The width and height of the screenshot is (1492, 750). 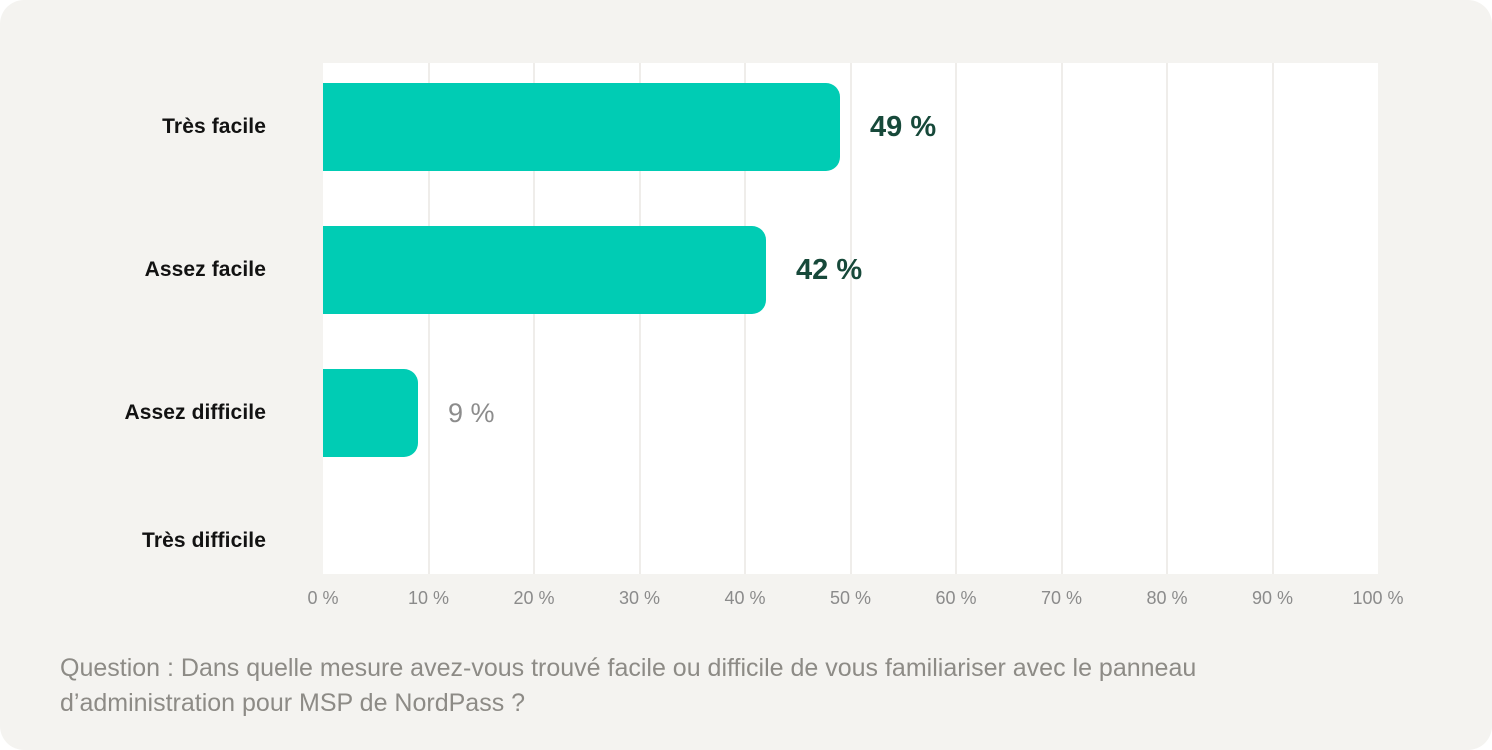 What do you see at coordinates (195, 412) in the screenshot?
I see `category-label: Assez difficile` at bounding box center [195, 412].